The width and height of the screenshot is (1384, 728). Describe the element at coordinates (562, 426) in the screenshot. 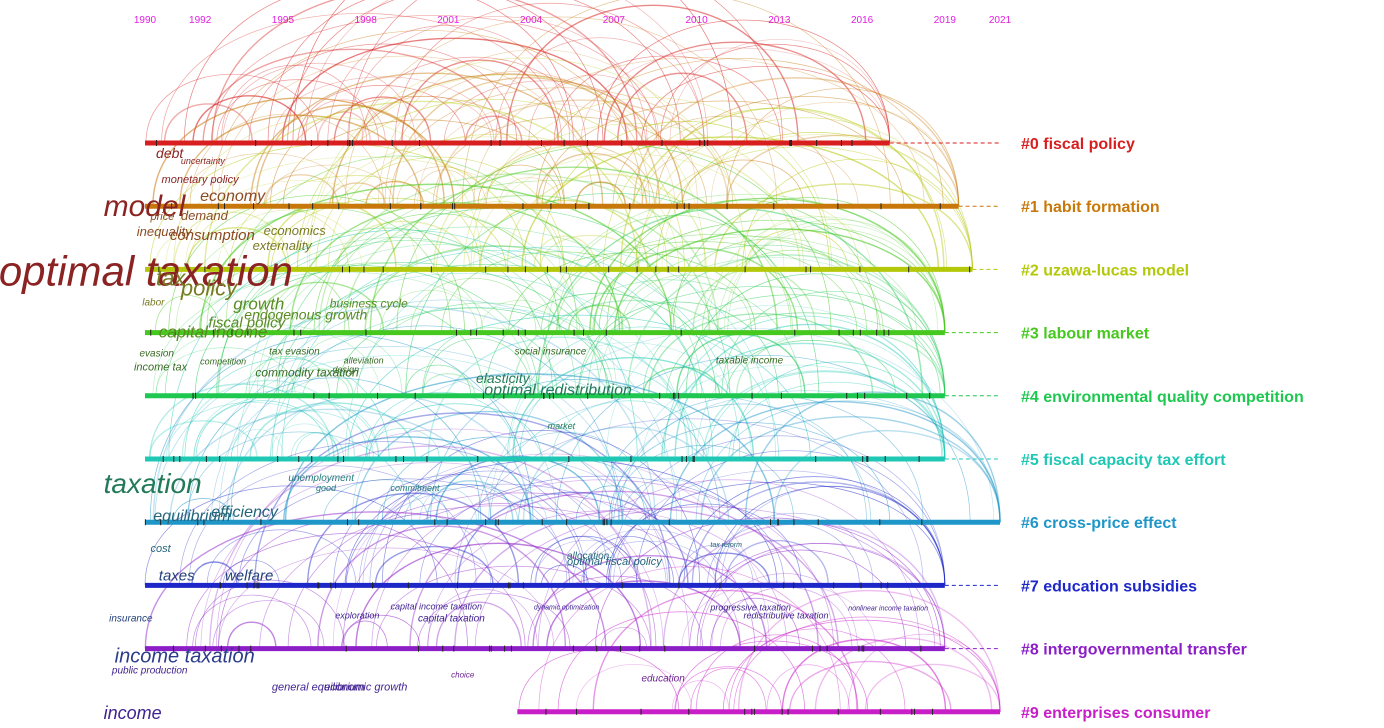

I see `keyword-label: market` at that location.